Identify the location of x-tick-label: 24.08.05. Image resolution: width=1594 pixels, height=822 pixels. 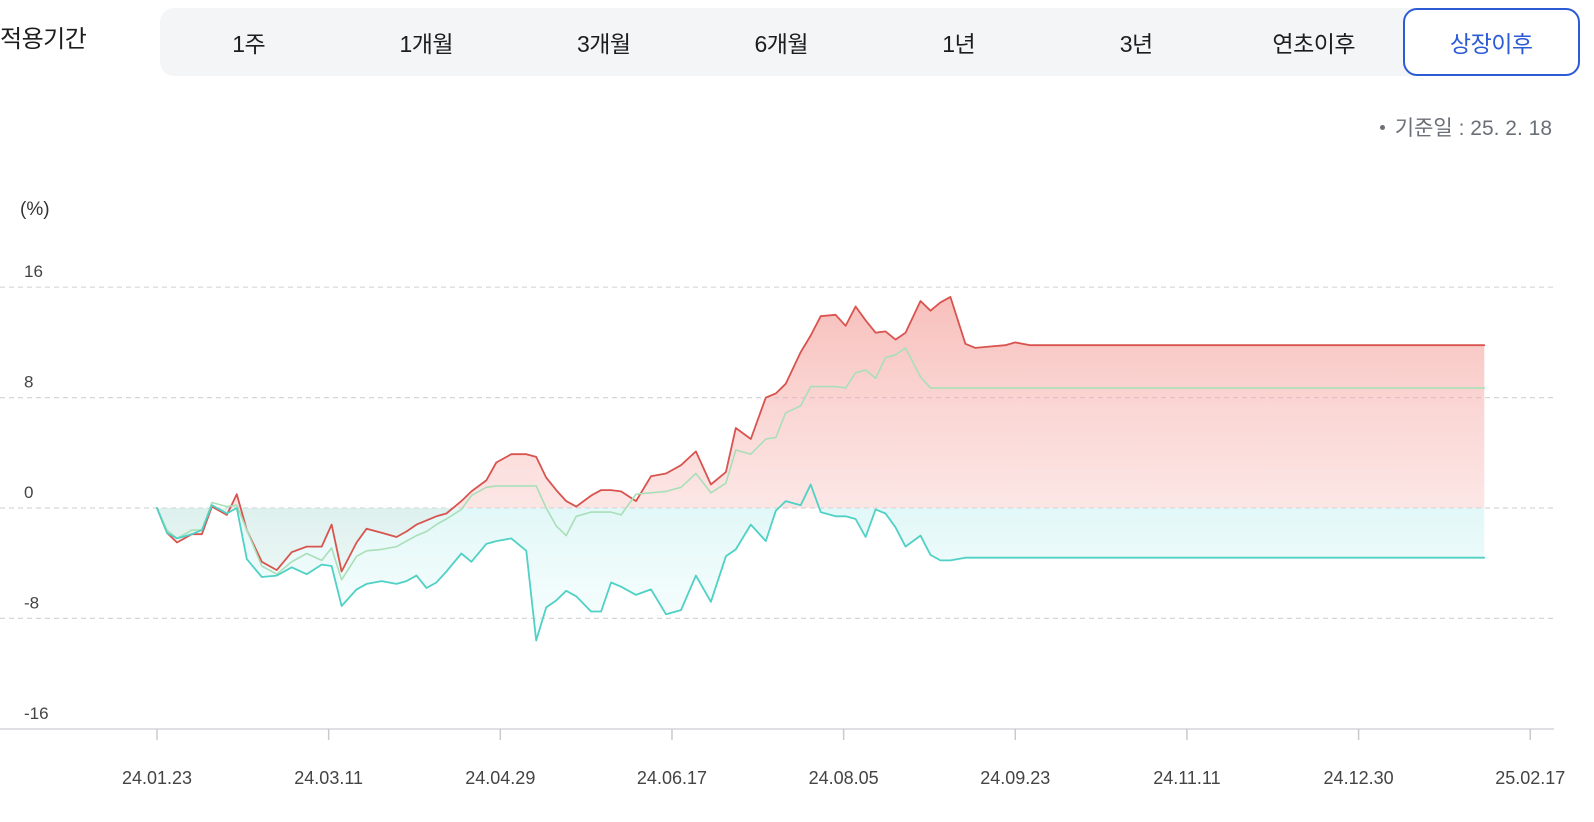
(844, 778).